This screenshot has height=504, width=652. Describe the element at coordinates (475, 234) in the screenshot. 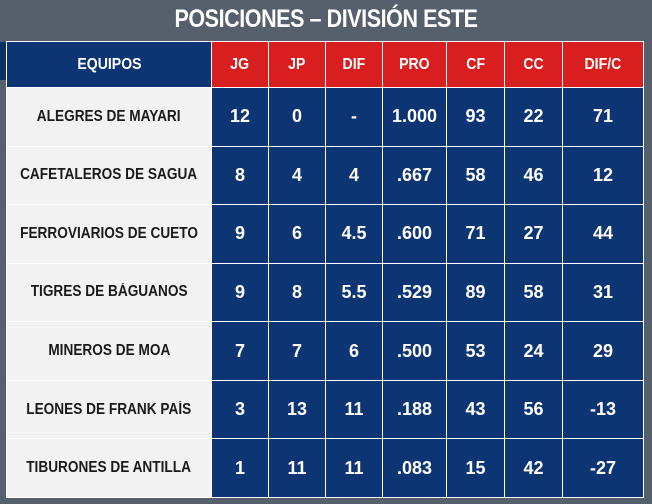

I see `cell-cf: 71` at that location.